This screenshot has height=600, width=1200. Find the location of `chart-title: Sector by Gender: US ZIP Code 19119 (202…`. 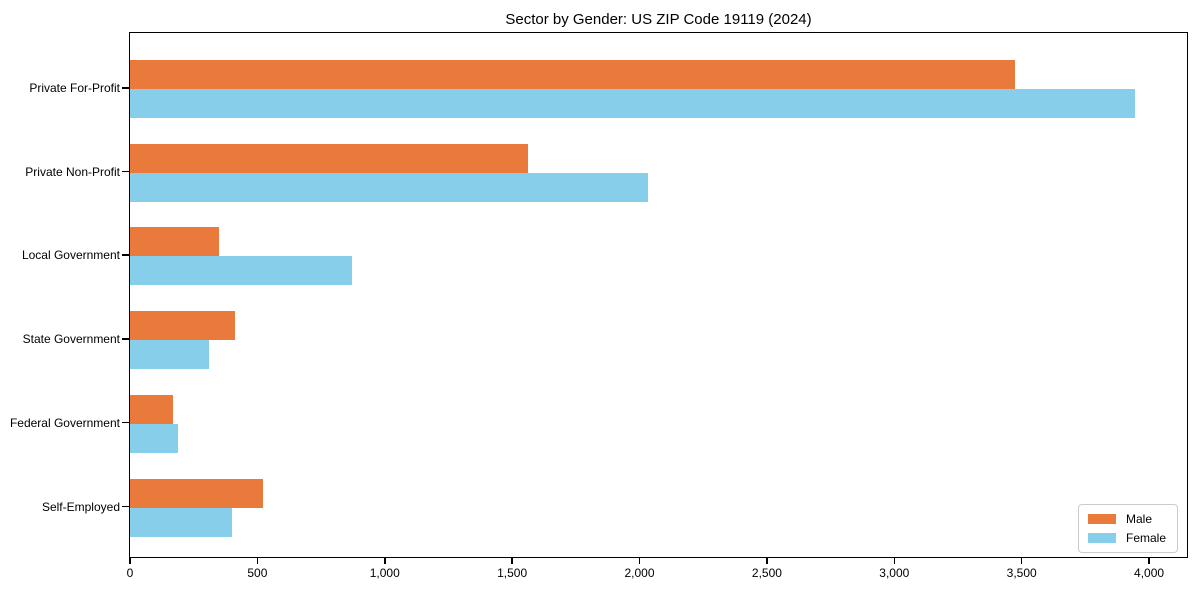

chart-title: Sector by Gender: US ZIP Code 19119 (202… is located at coordinates (658, 19).